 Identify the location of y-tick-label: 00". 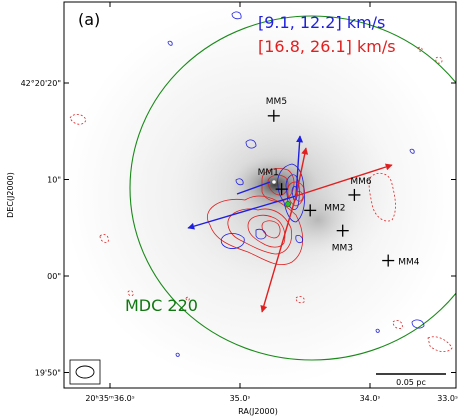
(54, 276).